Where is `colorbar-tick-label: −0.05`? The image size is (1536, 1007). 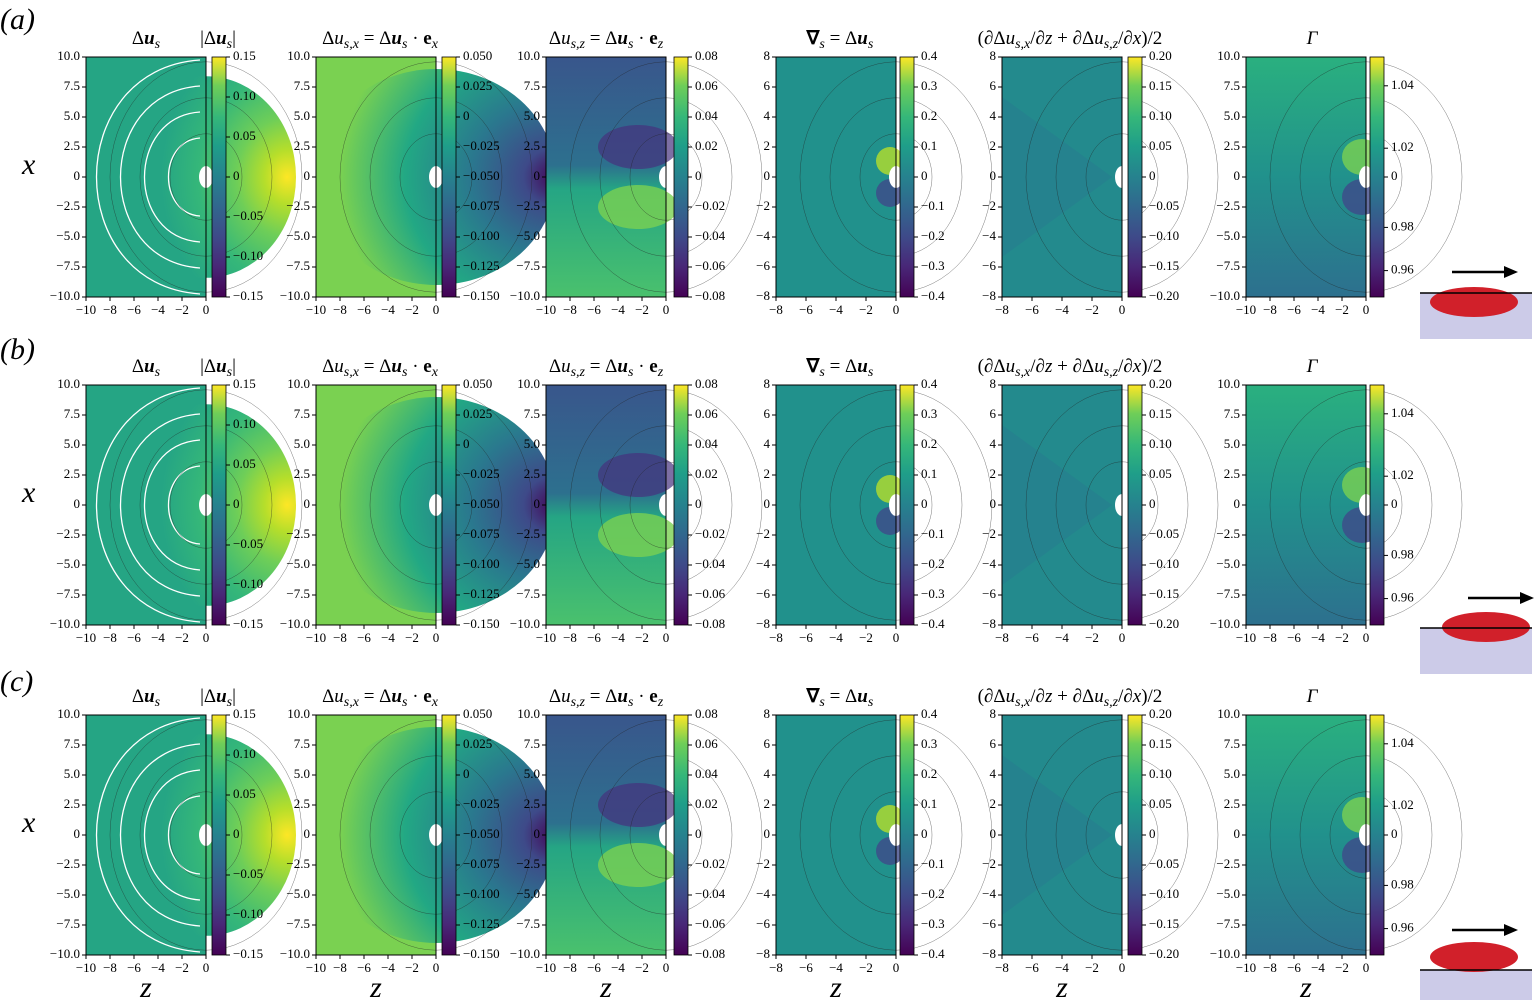 colorbar-tick-label: −0.05 is located at coordinates (248, 873).